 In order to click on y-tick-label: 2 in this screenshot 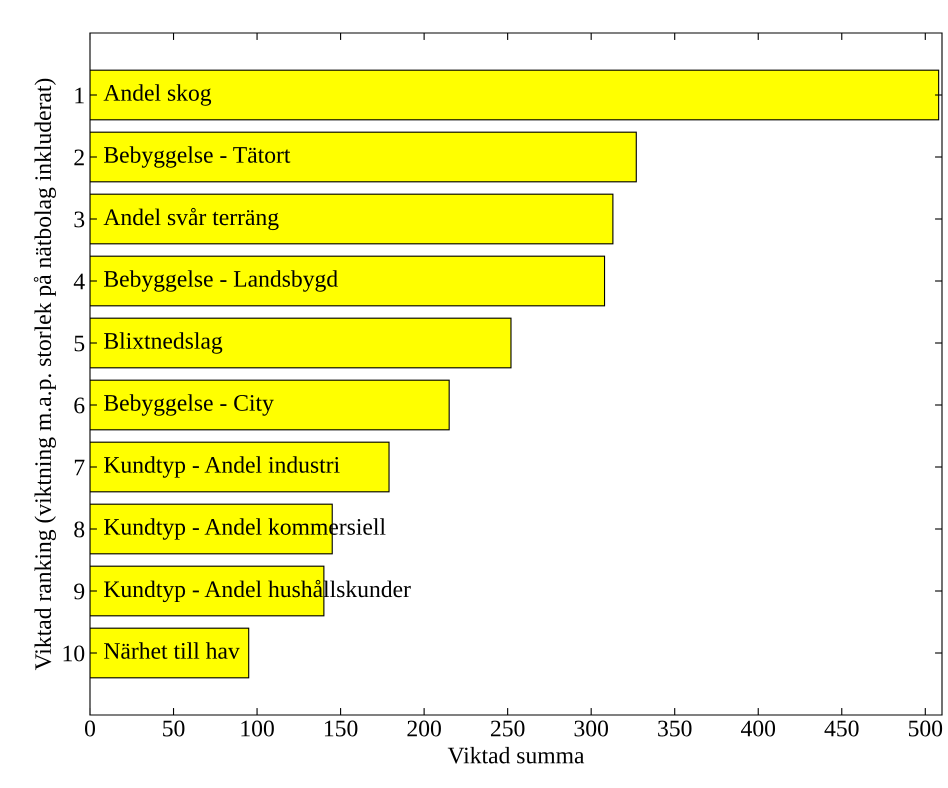, I will do `click(79, 158)`.